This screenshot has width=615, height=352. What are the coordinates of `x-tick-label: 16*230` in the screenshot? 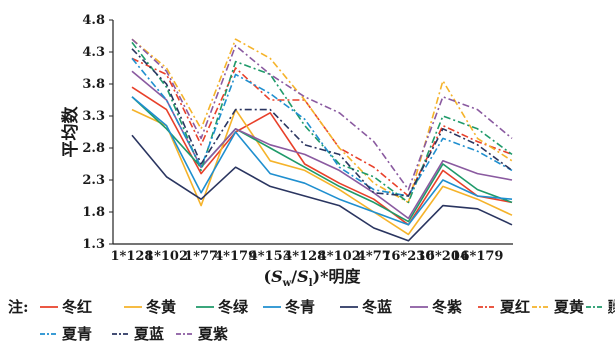 It's located at (408, 256).